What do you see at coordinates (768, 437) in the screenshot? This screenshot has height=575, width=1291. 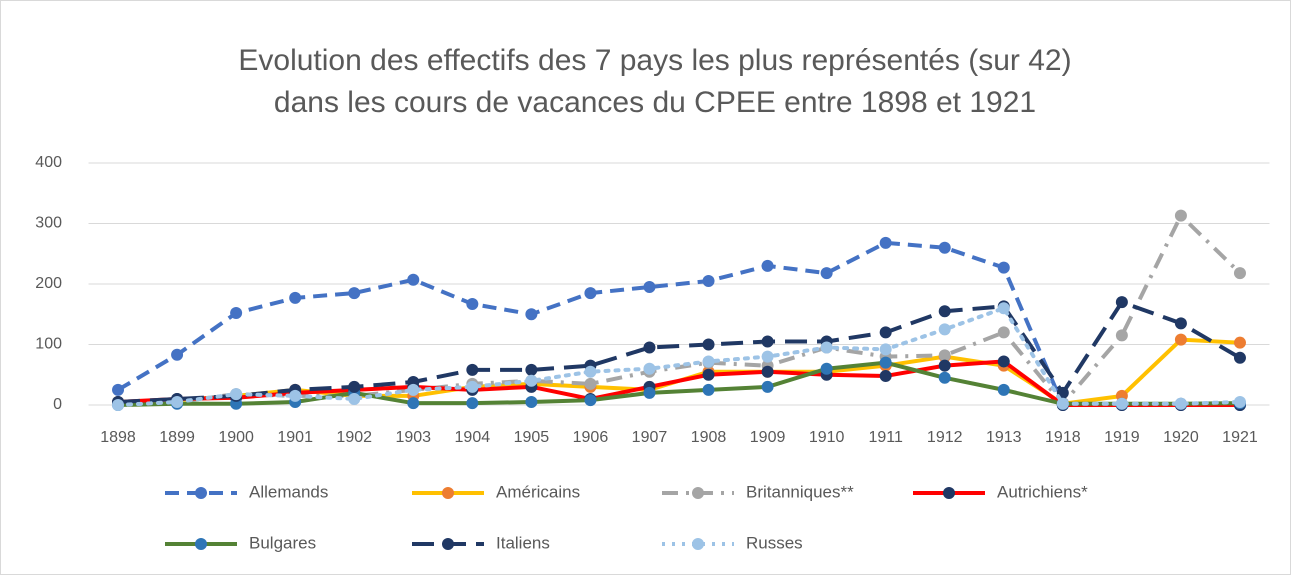 I see `x-tick-label: 1909` at bounding box center [768, 437].